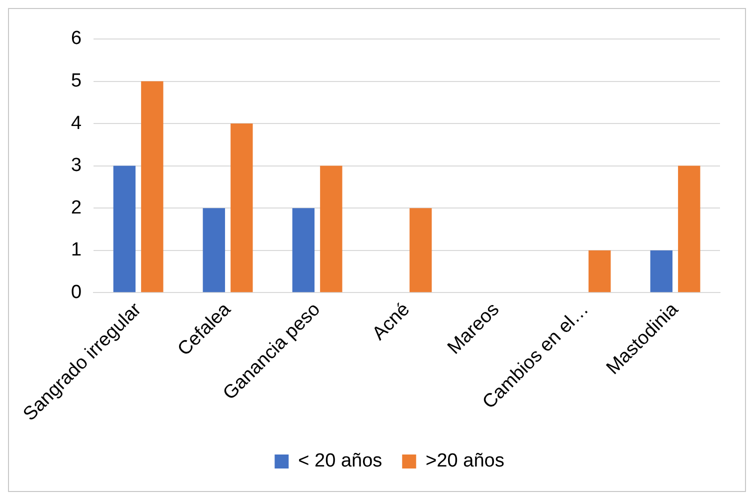 Image resolution: width=754 pixels, height=500 pixels. Describe the element at coordinates (76, 165) in the screenshot. I see `y-tick-label: 3` at that location.